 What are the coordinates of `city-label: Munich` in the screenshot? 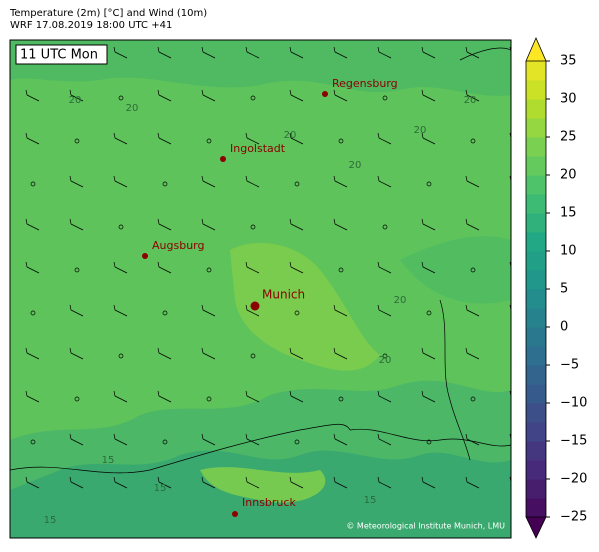 It's located at (283, 295).